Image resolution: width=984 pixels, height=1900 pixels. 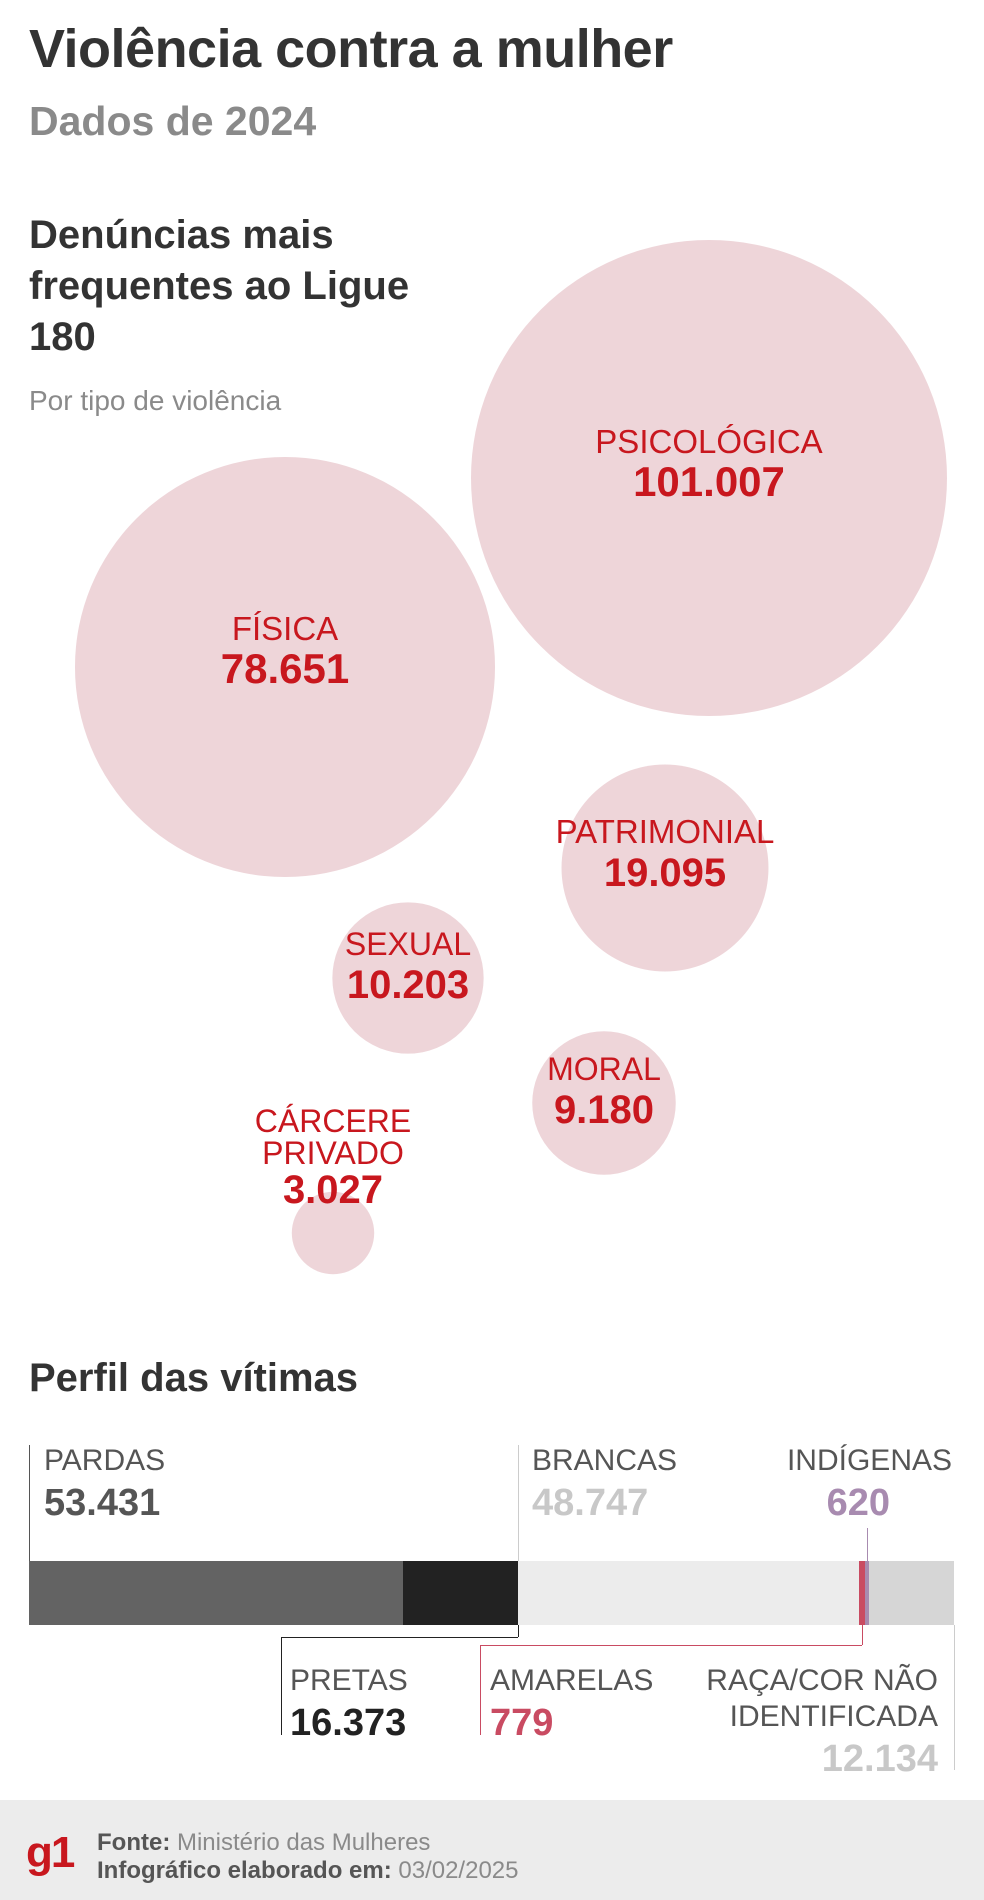 I want to click on section-title-denuncias: Denúncias mais frequentes ao Ligue 180, so click(x=219, y=286).